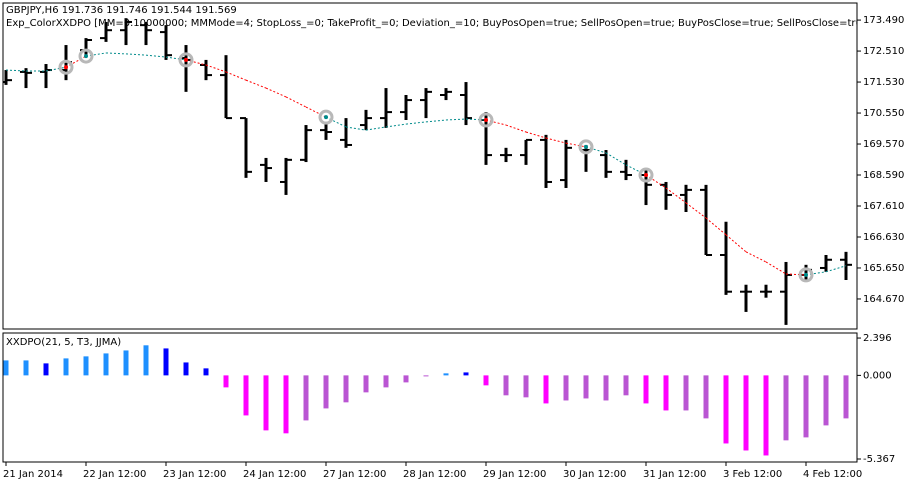 This screenshot has height=485, width=920. Describe the element at coordinates (883, 237) in the screenshot. I see `y-tick-label: 166.630` at that location.